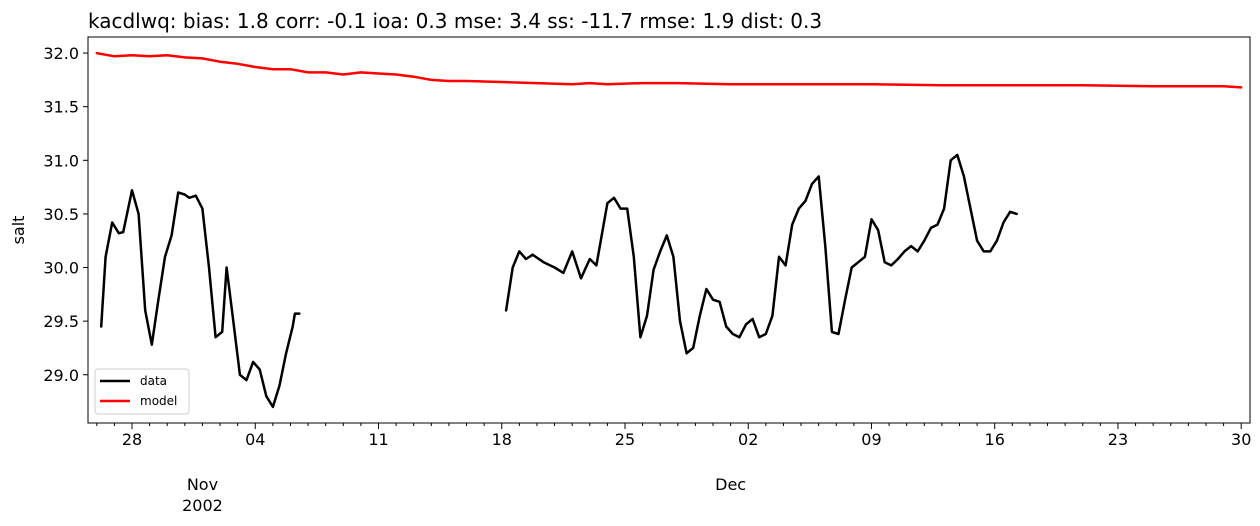 This screenshot has height=526, width=1260. Describe the element at coordinates (132, 439) in the screenshot. I see `x-tick-label: 28` at that location.